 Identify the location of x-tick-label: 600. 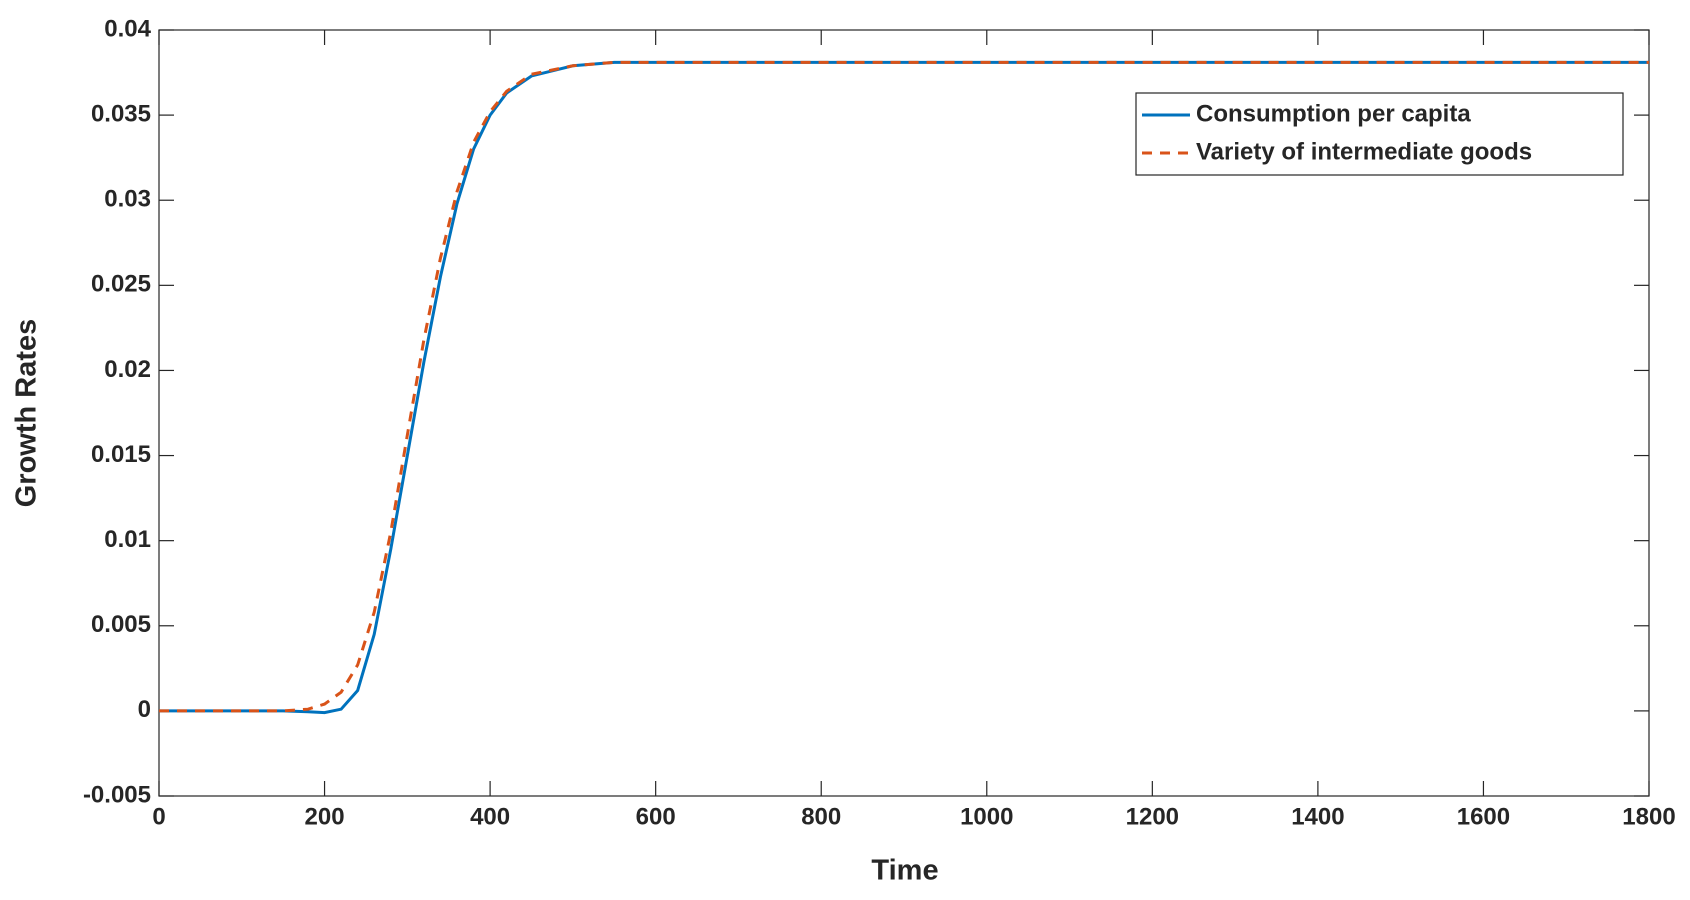
(656, 816).